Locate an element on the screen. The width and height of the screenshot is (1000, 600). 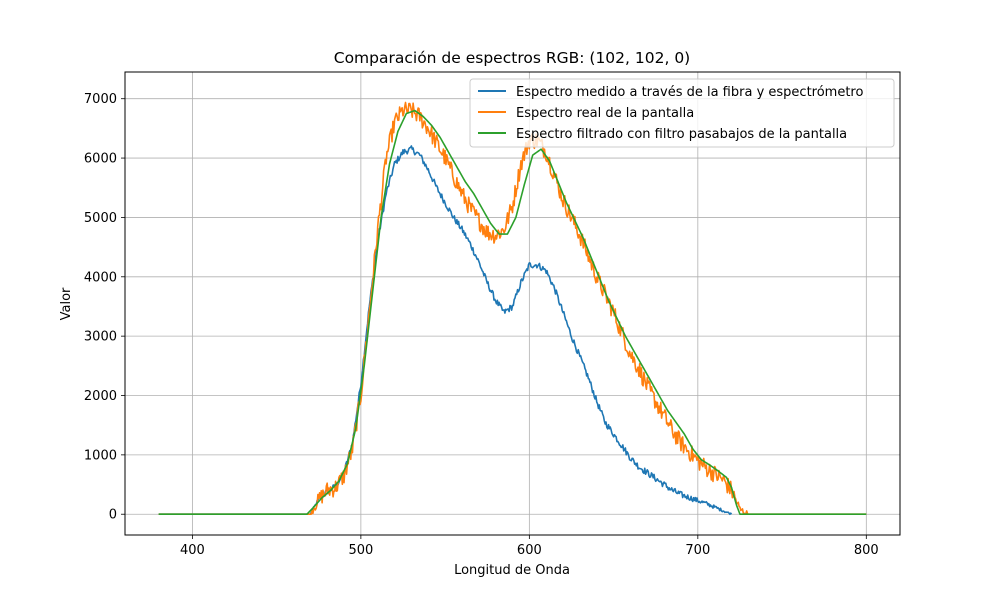
x-tick-label: 700 is located at coordinates (697, 550).